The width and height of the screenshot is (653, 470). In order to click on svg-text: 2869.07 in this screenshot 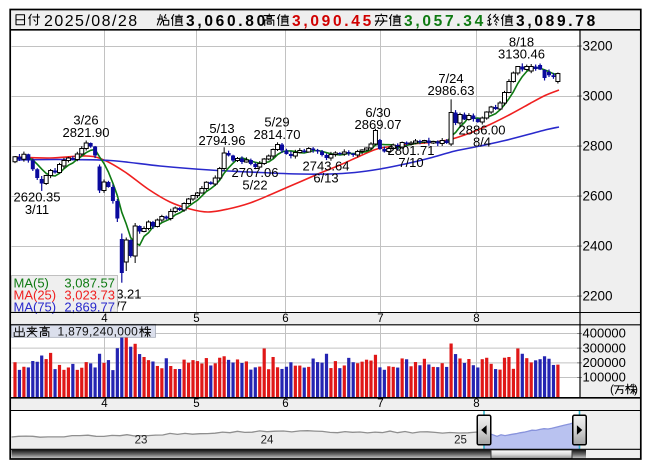, I will do `click(378, 124)`.